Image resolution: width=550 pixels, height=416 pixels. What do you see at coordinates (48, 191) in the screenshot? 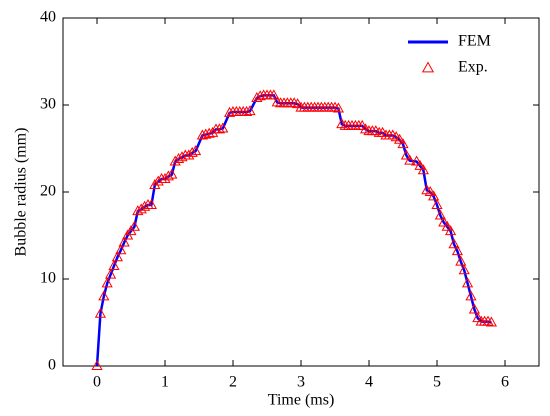
I see `y-tick-label: 20` at bounding box center [48, 191].